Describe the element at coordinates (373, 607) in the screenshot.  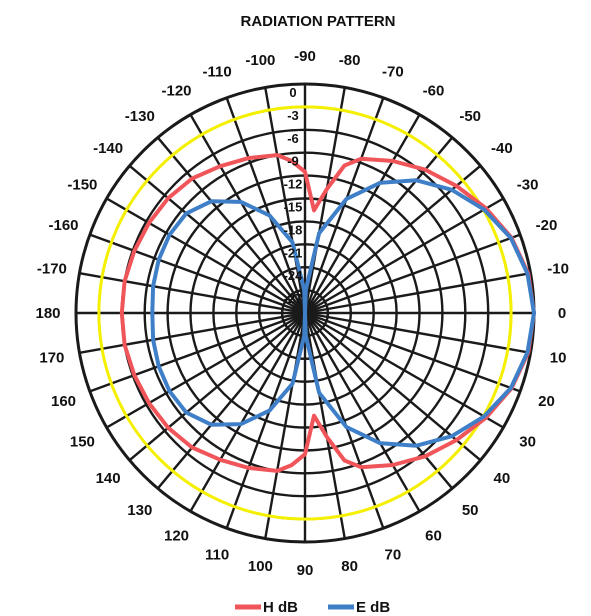
I see `legend-label: E dB` at that location.